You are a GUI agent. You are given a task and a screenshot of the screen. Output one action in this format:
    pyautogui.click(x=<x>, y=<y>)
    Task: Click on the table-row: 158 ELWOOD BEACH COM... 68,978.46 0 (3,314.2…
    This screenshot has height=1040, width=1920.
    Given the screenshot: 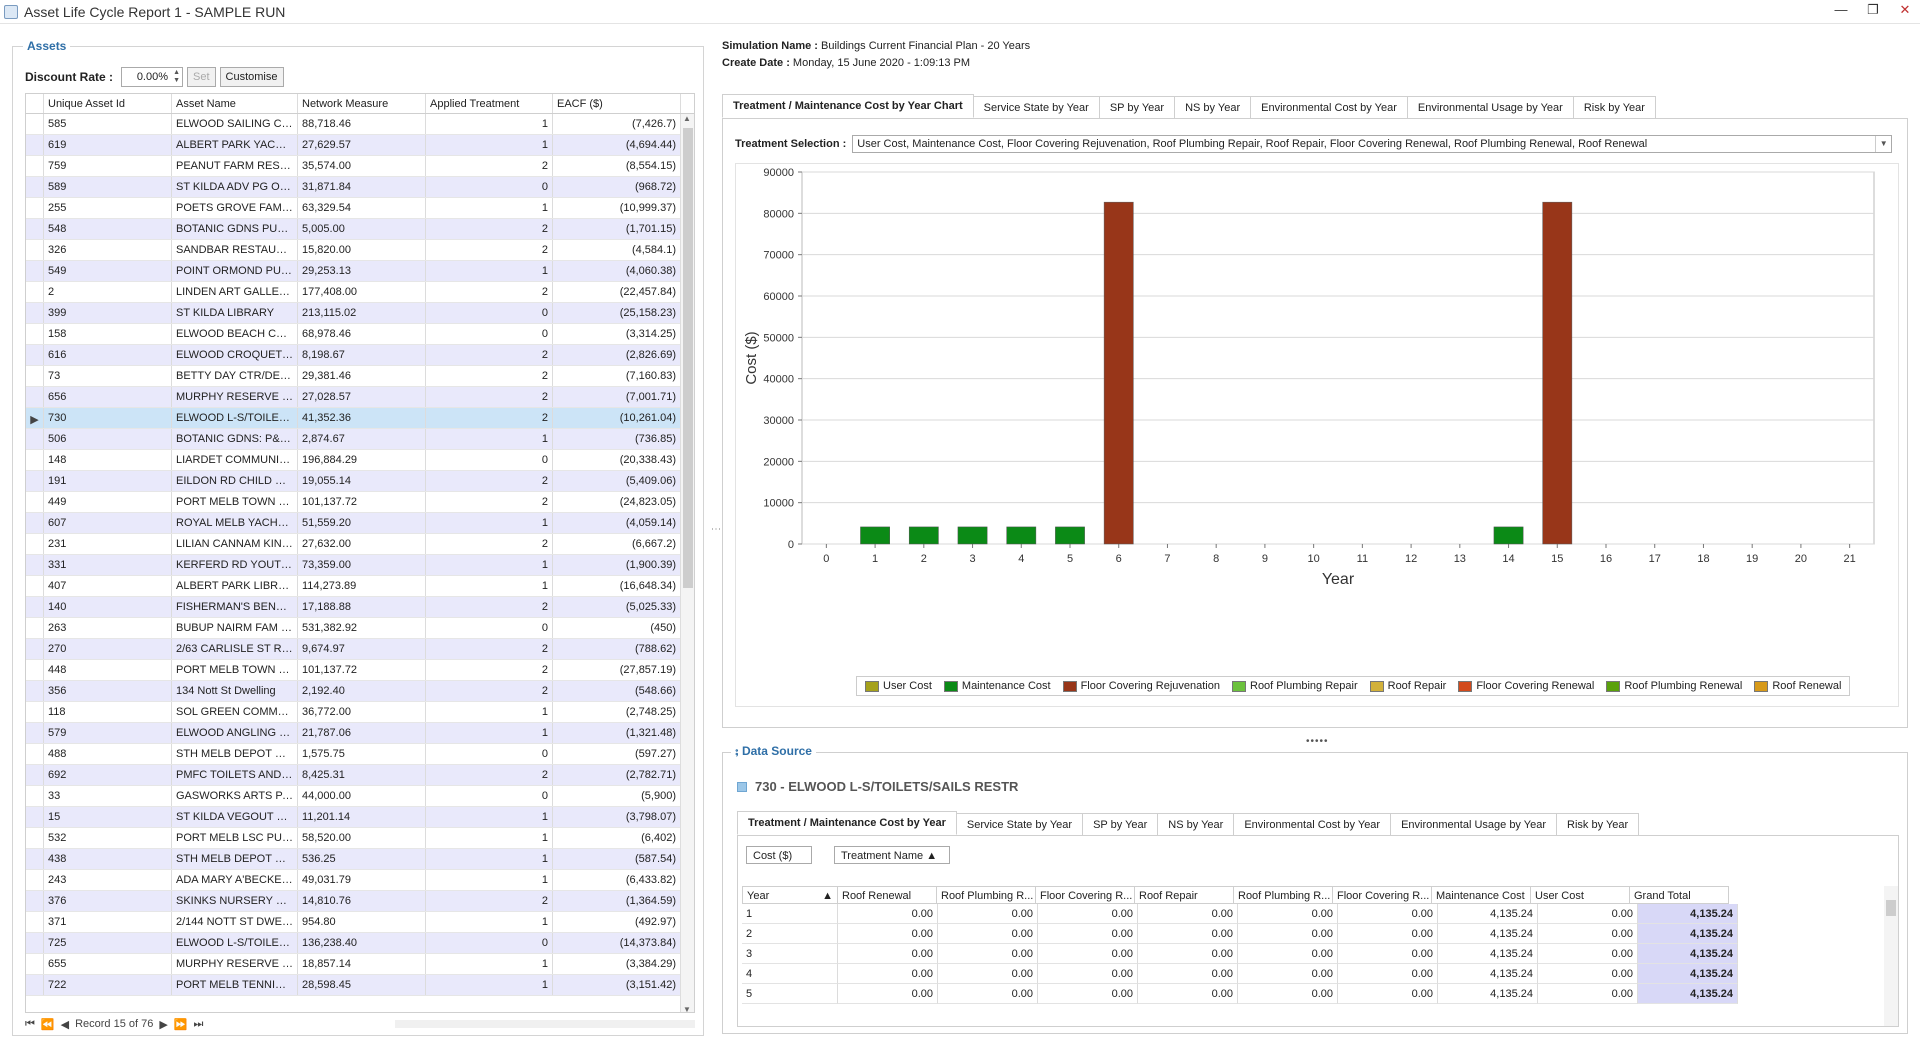 What is the action you would take?
    pyautogui.click(x=360, y=334)
    